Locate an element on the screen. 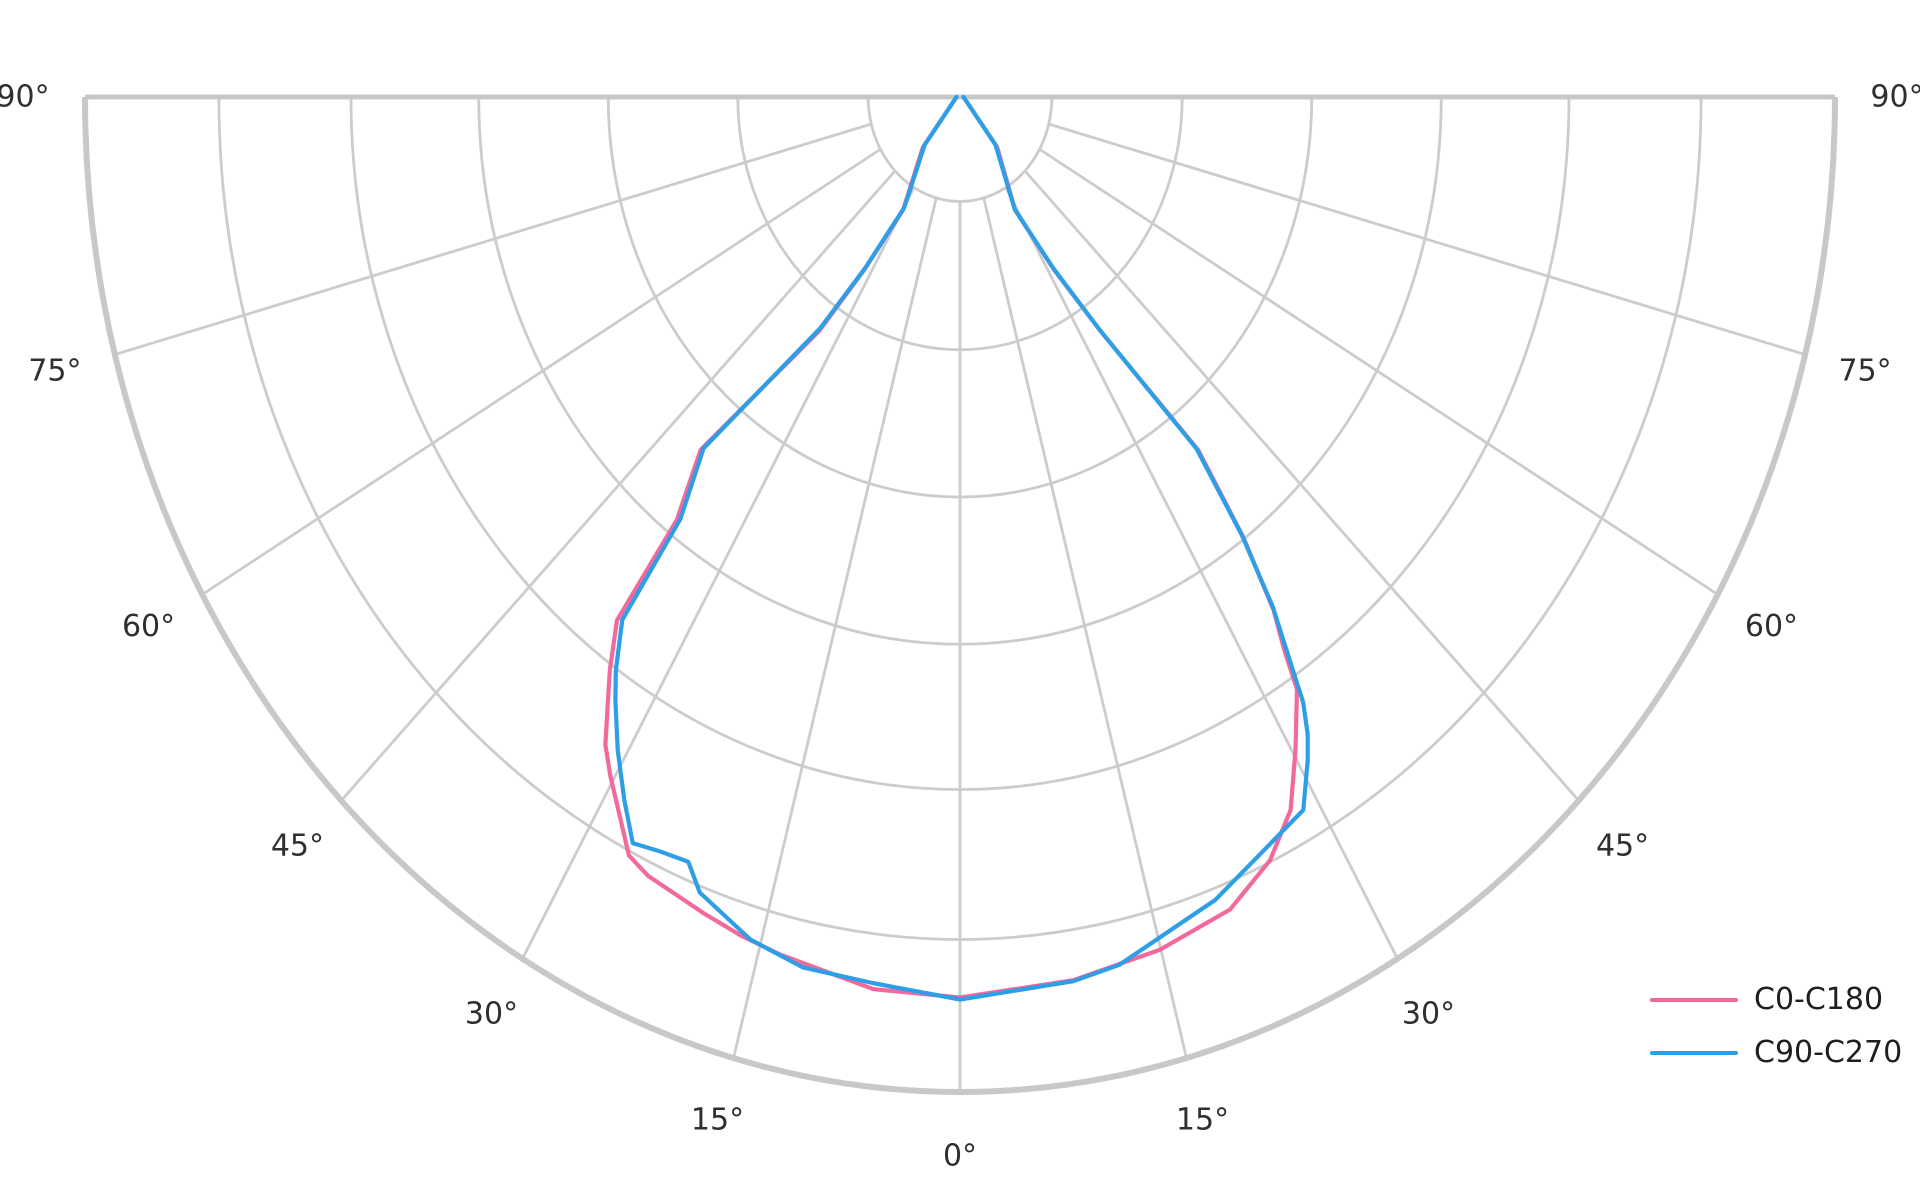 This screenshot has width=1920, height=1177. legend-item-c0-c180: C0-C180 is located at coordinates (1776, 1000).